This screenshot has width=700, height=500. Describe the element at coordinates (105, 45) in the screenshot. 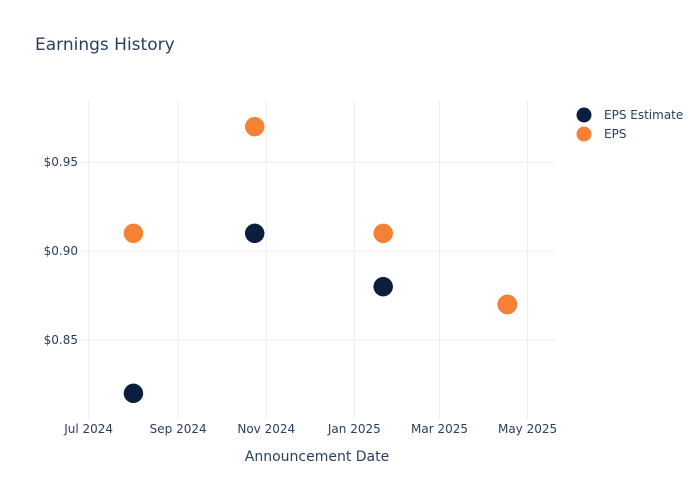

I see `chart-title: Earnings History` at that location.